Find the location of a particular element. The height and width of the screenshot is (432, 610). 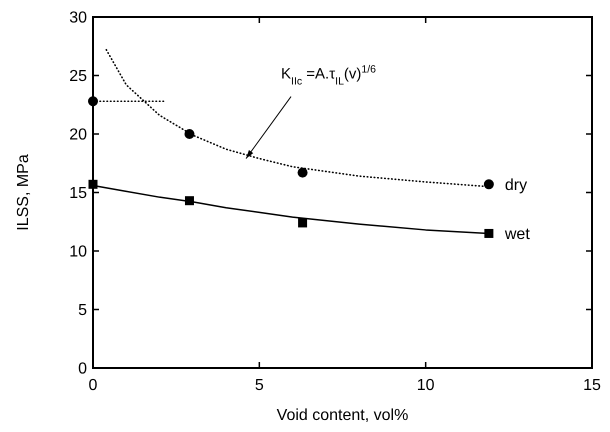

x-tick-label: 15 is located at coordinates (592, 385).